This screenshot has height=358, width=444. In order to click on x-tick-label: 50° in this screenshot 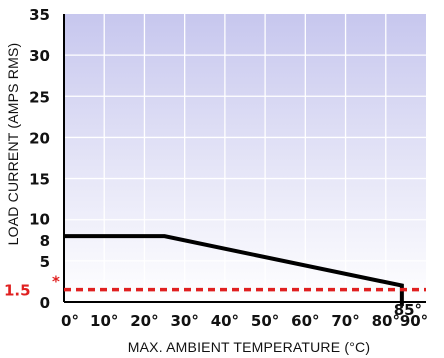, I will do `click(265, 321)`.